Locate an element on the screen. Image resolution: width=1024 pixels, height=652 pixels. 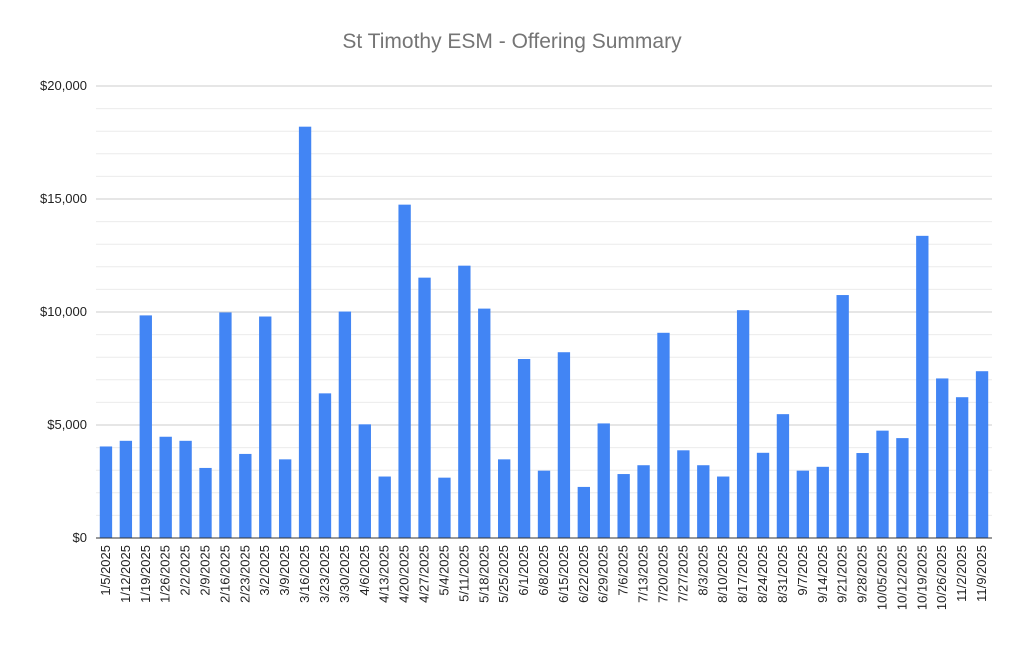
x-tick-label: 9/14/2025 is located at coordinates (822, 574).